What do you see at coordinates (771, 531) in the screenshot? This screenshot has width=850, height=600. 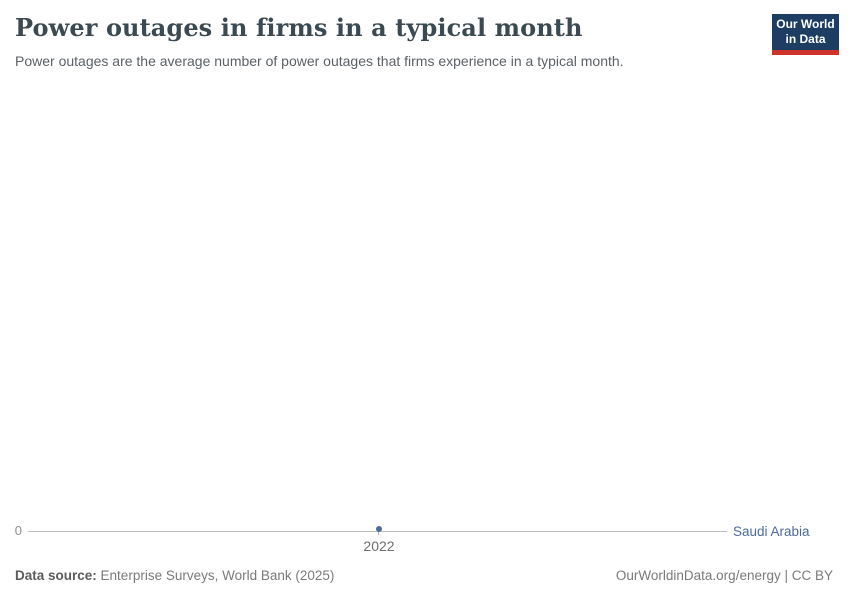 I see `series-label-saudi-arabia: Saudi Arabia` at bounding box center [771, 531].